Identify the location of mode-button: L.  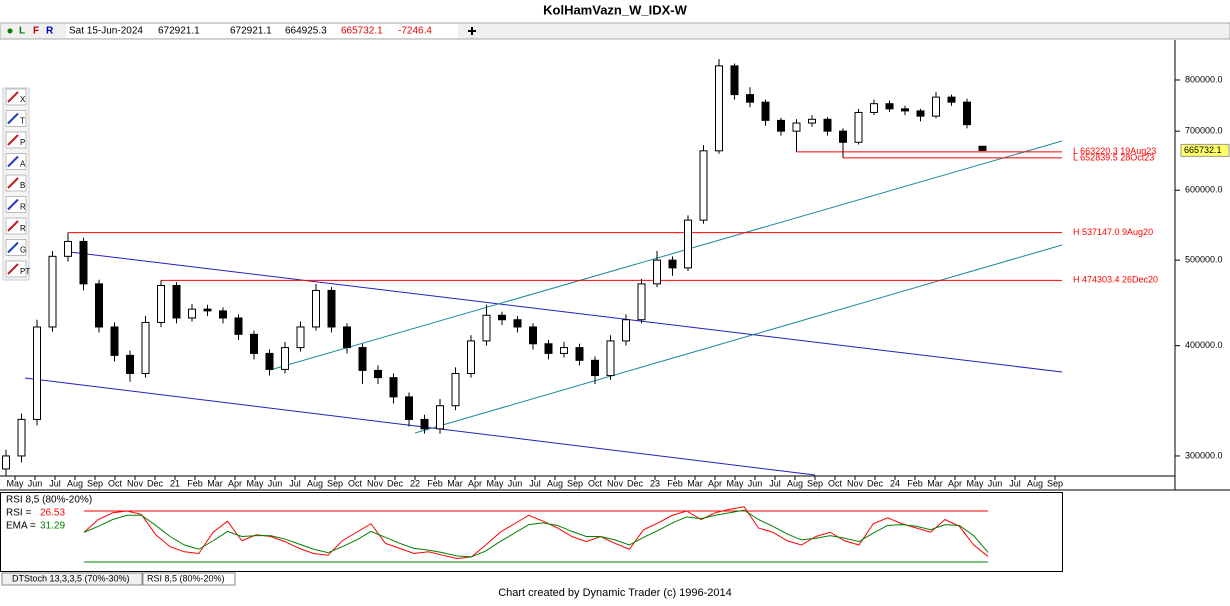
(22, 31).